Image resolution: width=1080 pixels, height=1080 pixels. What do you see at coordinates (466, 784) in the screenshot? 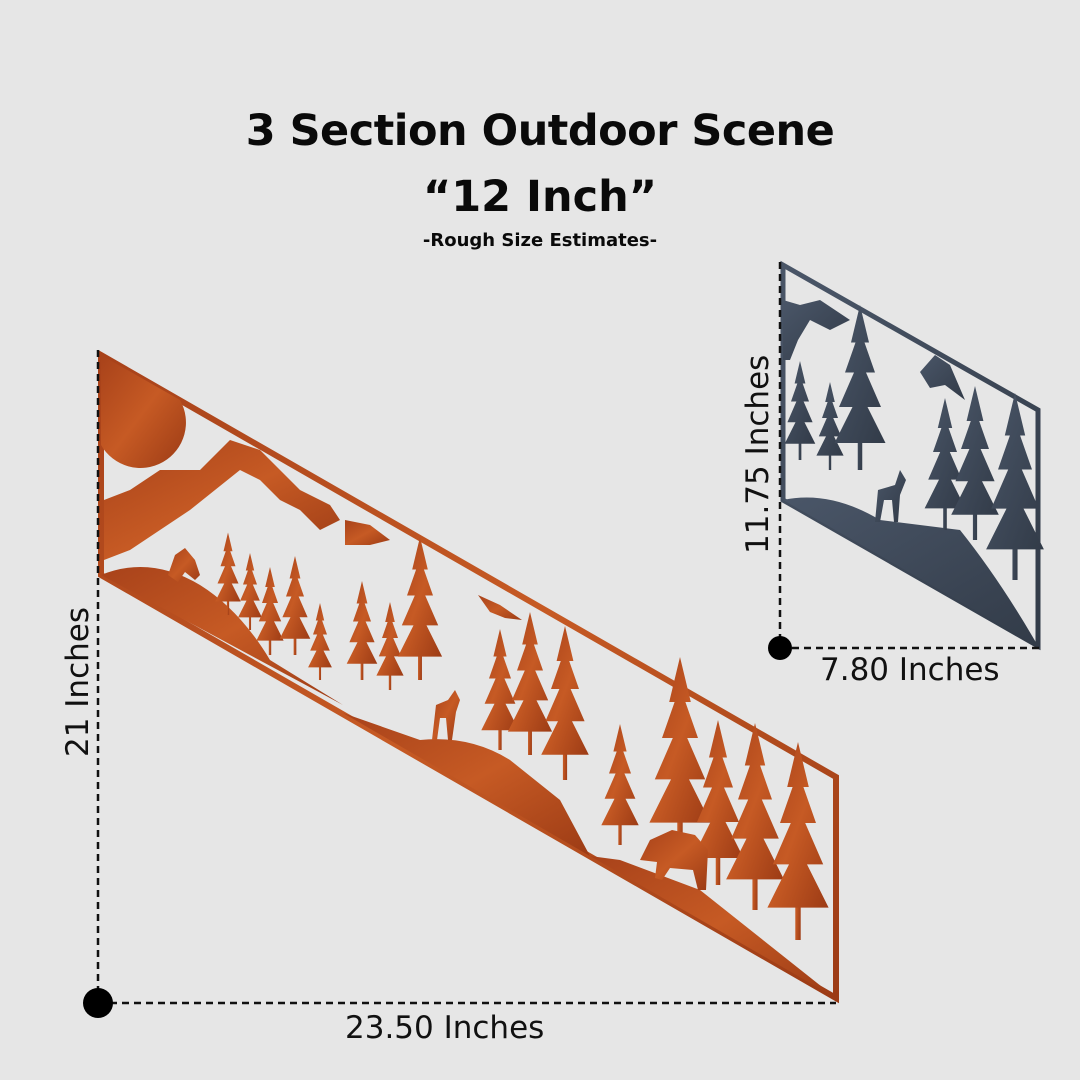
I see `hill-middle` at bounding box center [466, 784].